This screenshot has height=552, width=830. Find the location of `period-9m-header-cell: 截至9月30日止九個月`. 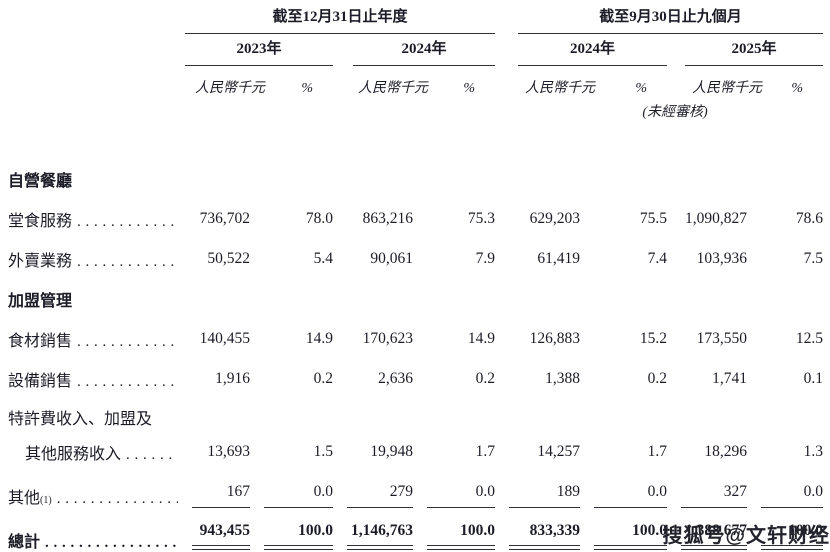

period-9m-header-cell: 截至9月30日止九個月 is located at coordinates (659, 17).